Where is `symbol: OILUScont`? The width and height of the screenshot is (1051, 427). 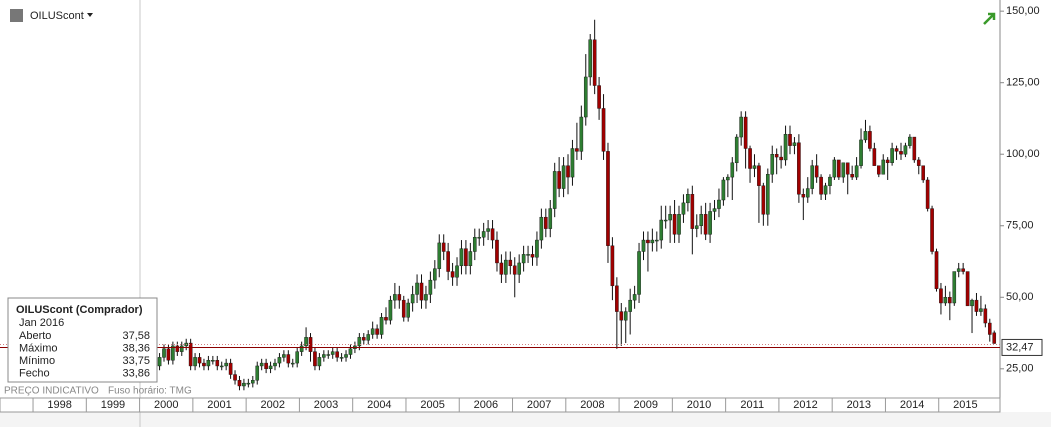
symbol: OILUScont is located at coordinates (57, 16).